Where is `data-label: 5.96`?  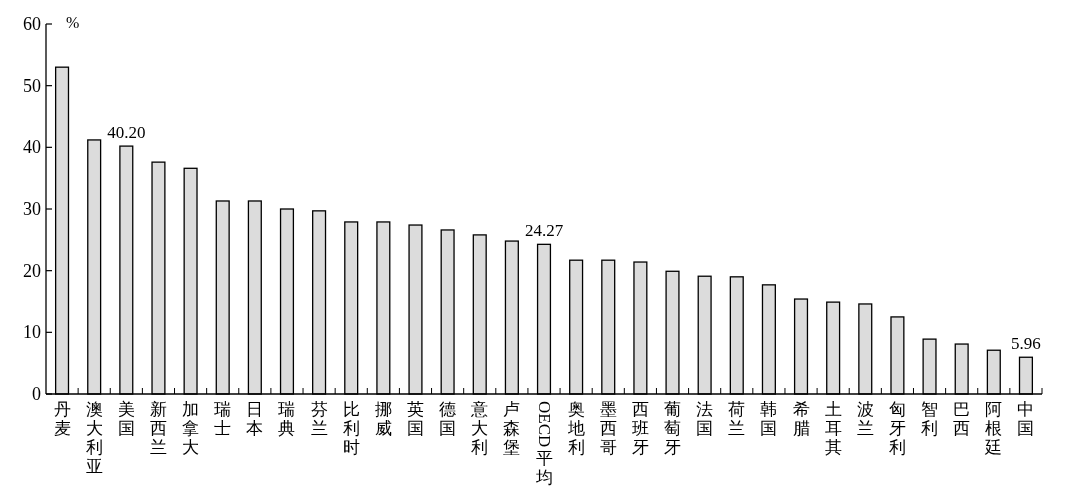
data-label: 5.96 is located at coordinates (1026, 344).